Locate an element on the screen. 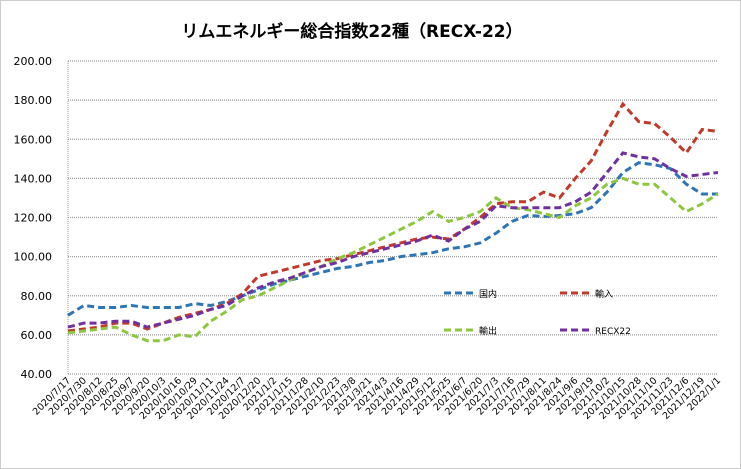 This screenshot has height=469, width=741. y-tick-label: 60.00 is located at coordinates (37, 335).